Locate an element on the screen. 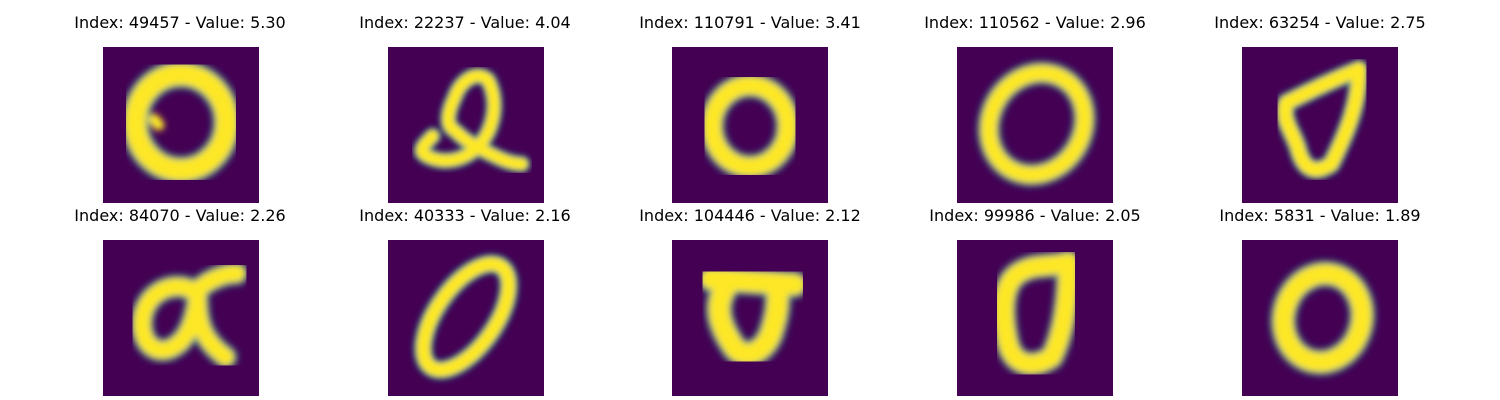 The image size is (1500, 400). panel-title: Index: 49457 - Value: 5.30 is located at coordinates (180, 22).